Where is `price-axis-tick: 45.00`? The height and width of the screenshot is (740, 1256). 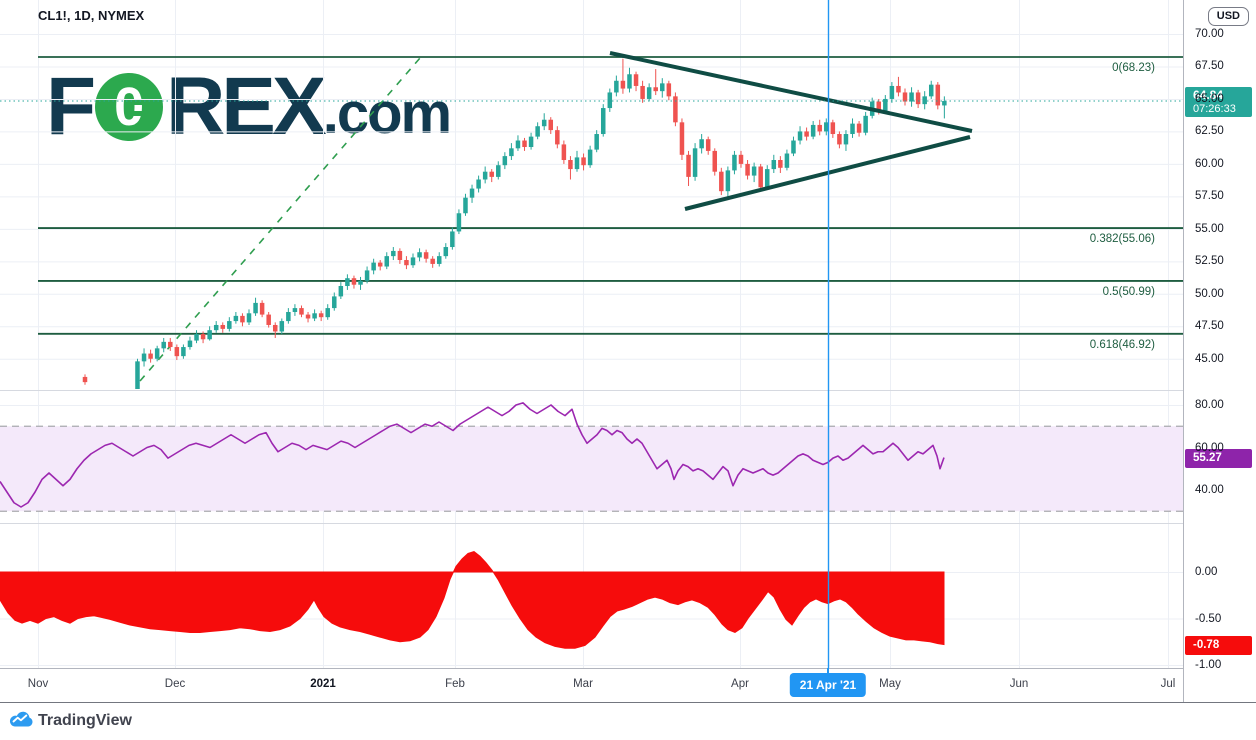
price-axis-tick: 45.00 is located at coordinates (1209, 358).